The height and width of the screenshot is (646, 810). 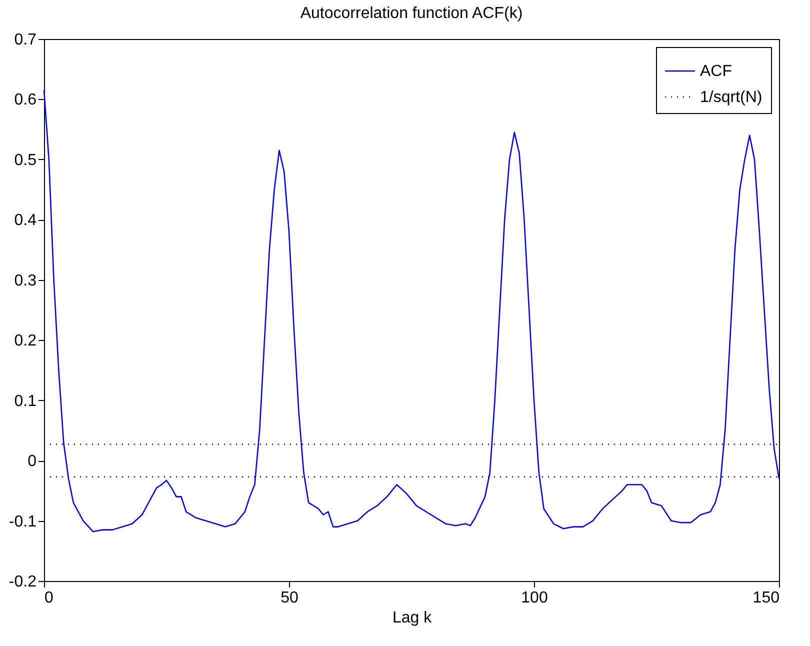 I want to click on y-tick-label: 0.7, so click(x=25, y=40).